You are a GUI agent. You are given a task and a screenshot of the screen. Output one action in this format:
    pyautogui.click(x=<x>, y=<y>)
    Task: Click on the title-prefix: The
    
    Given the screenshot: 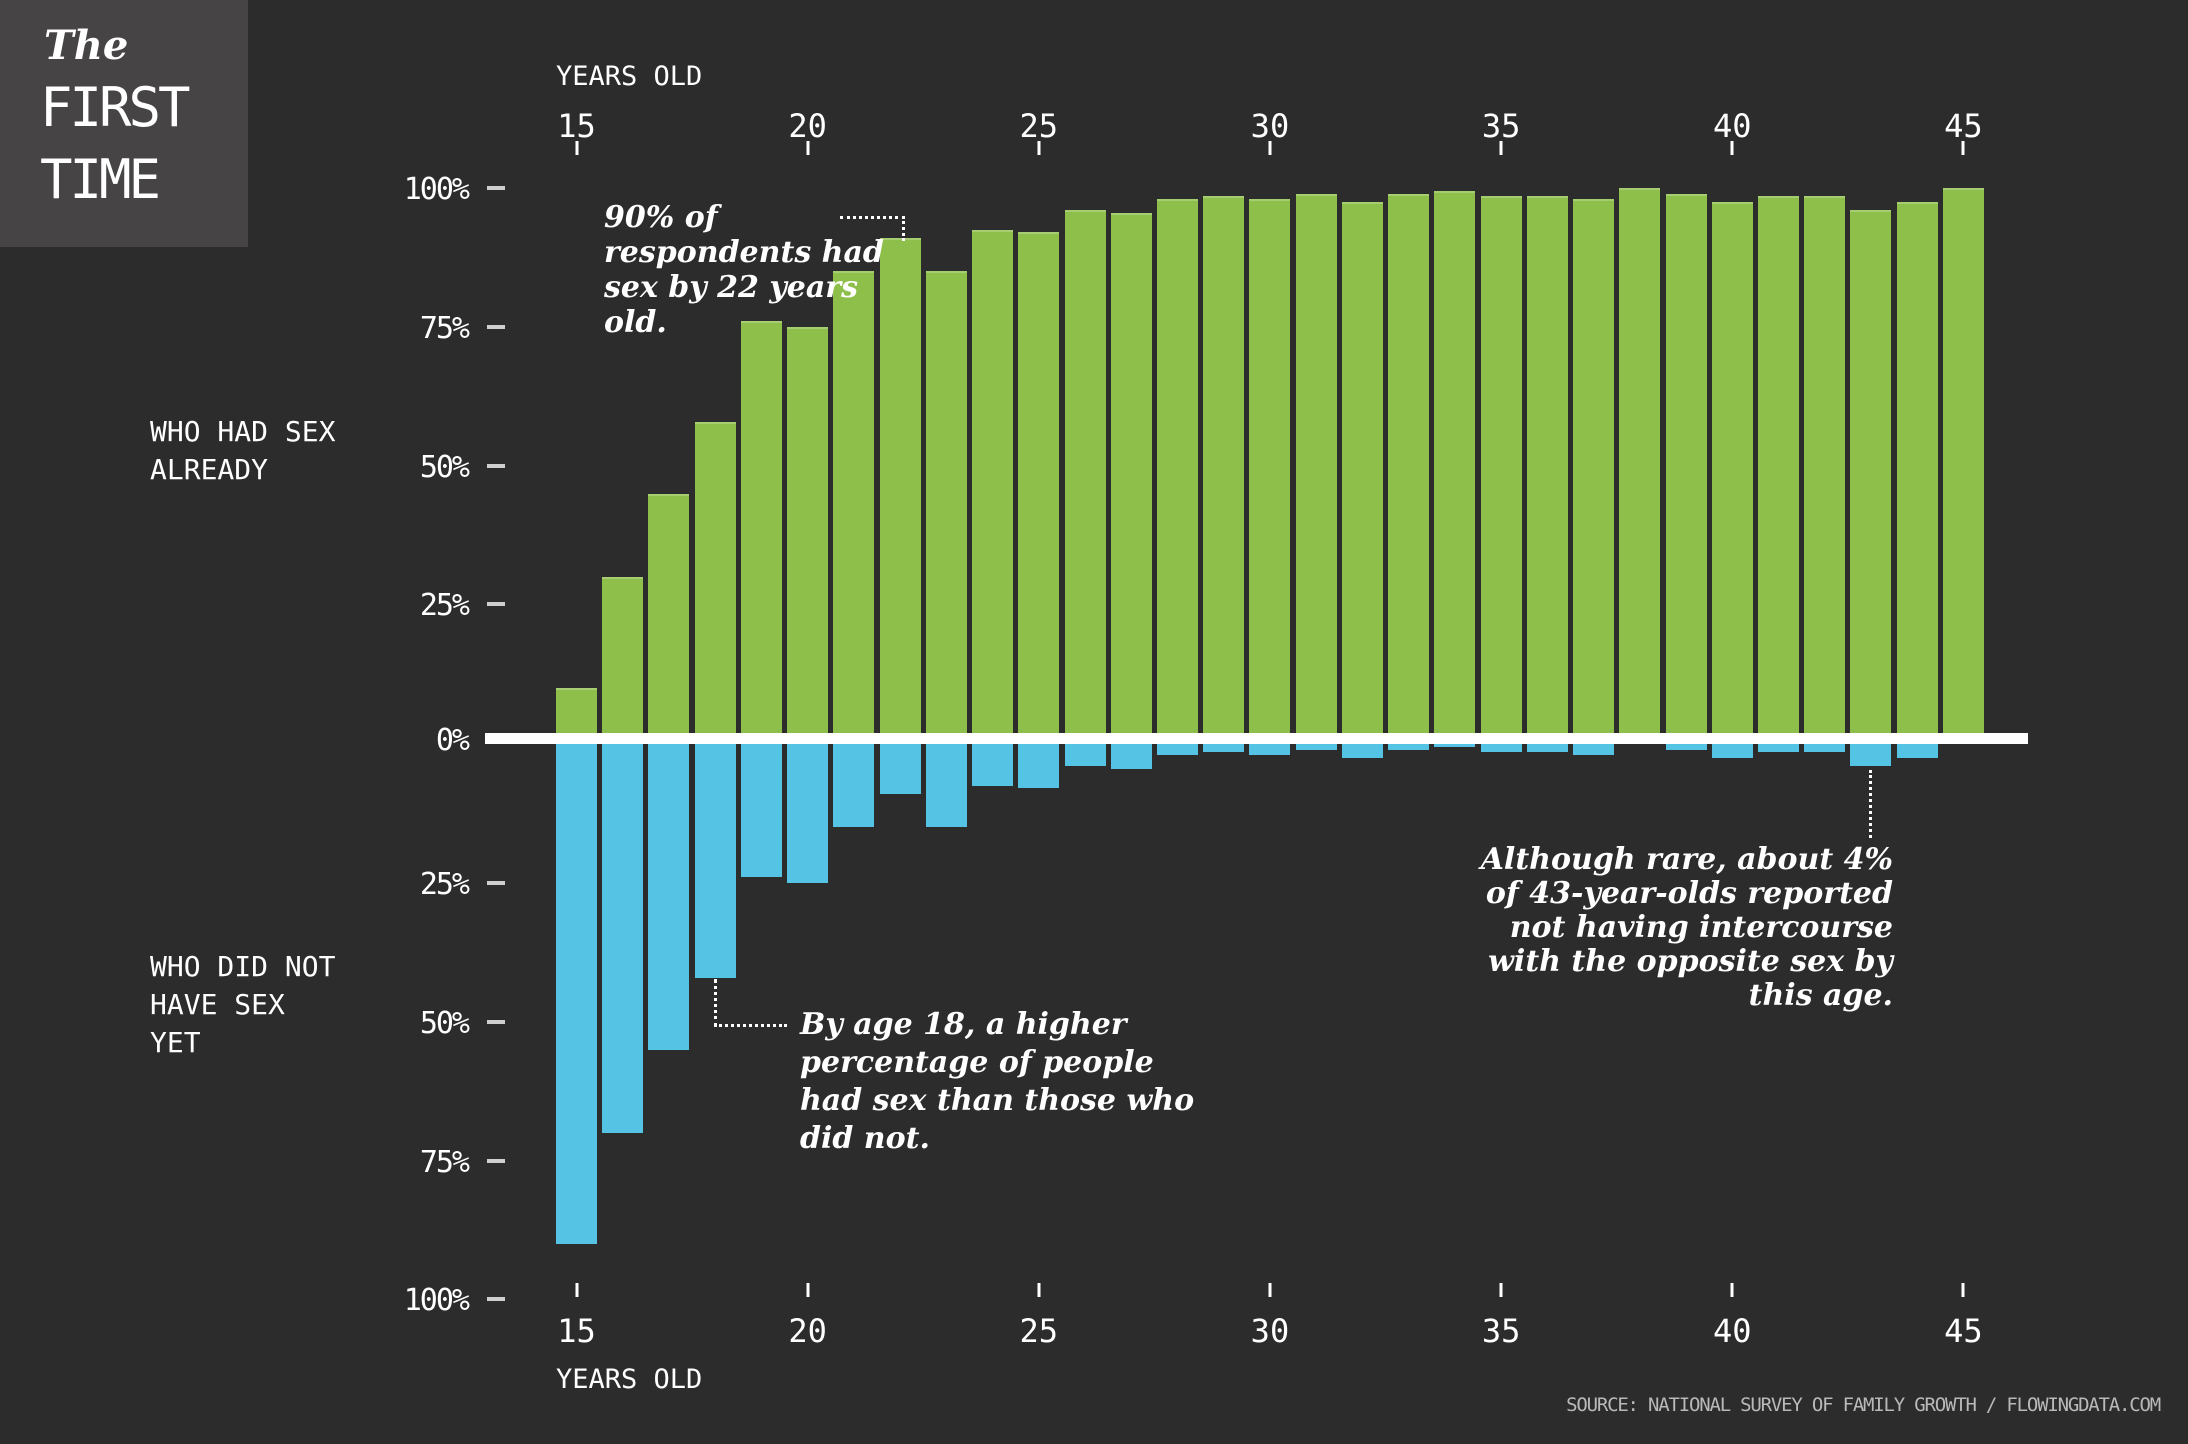 What is the action you would take?
    pyautogui.click(x=86, y=45)
    